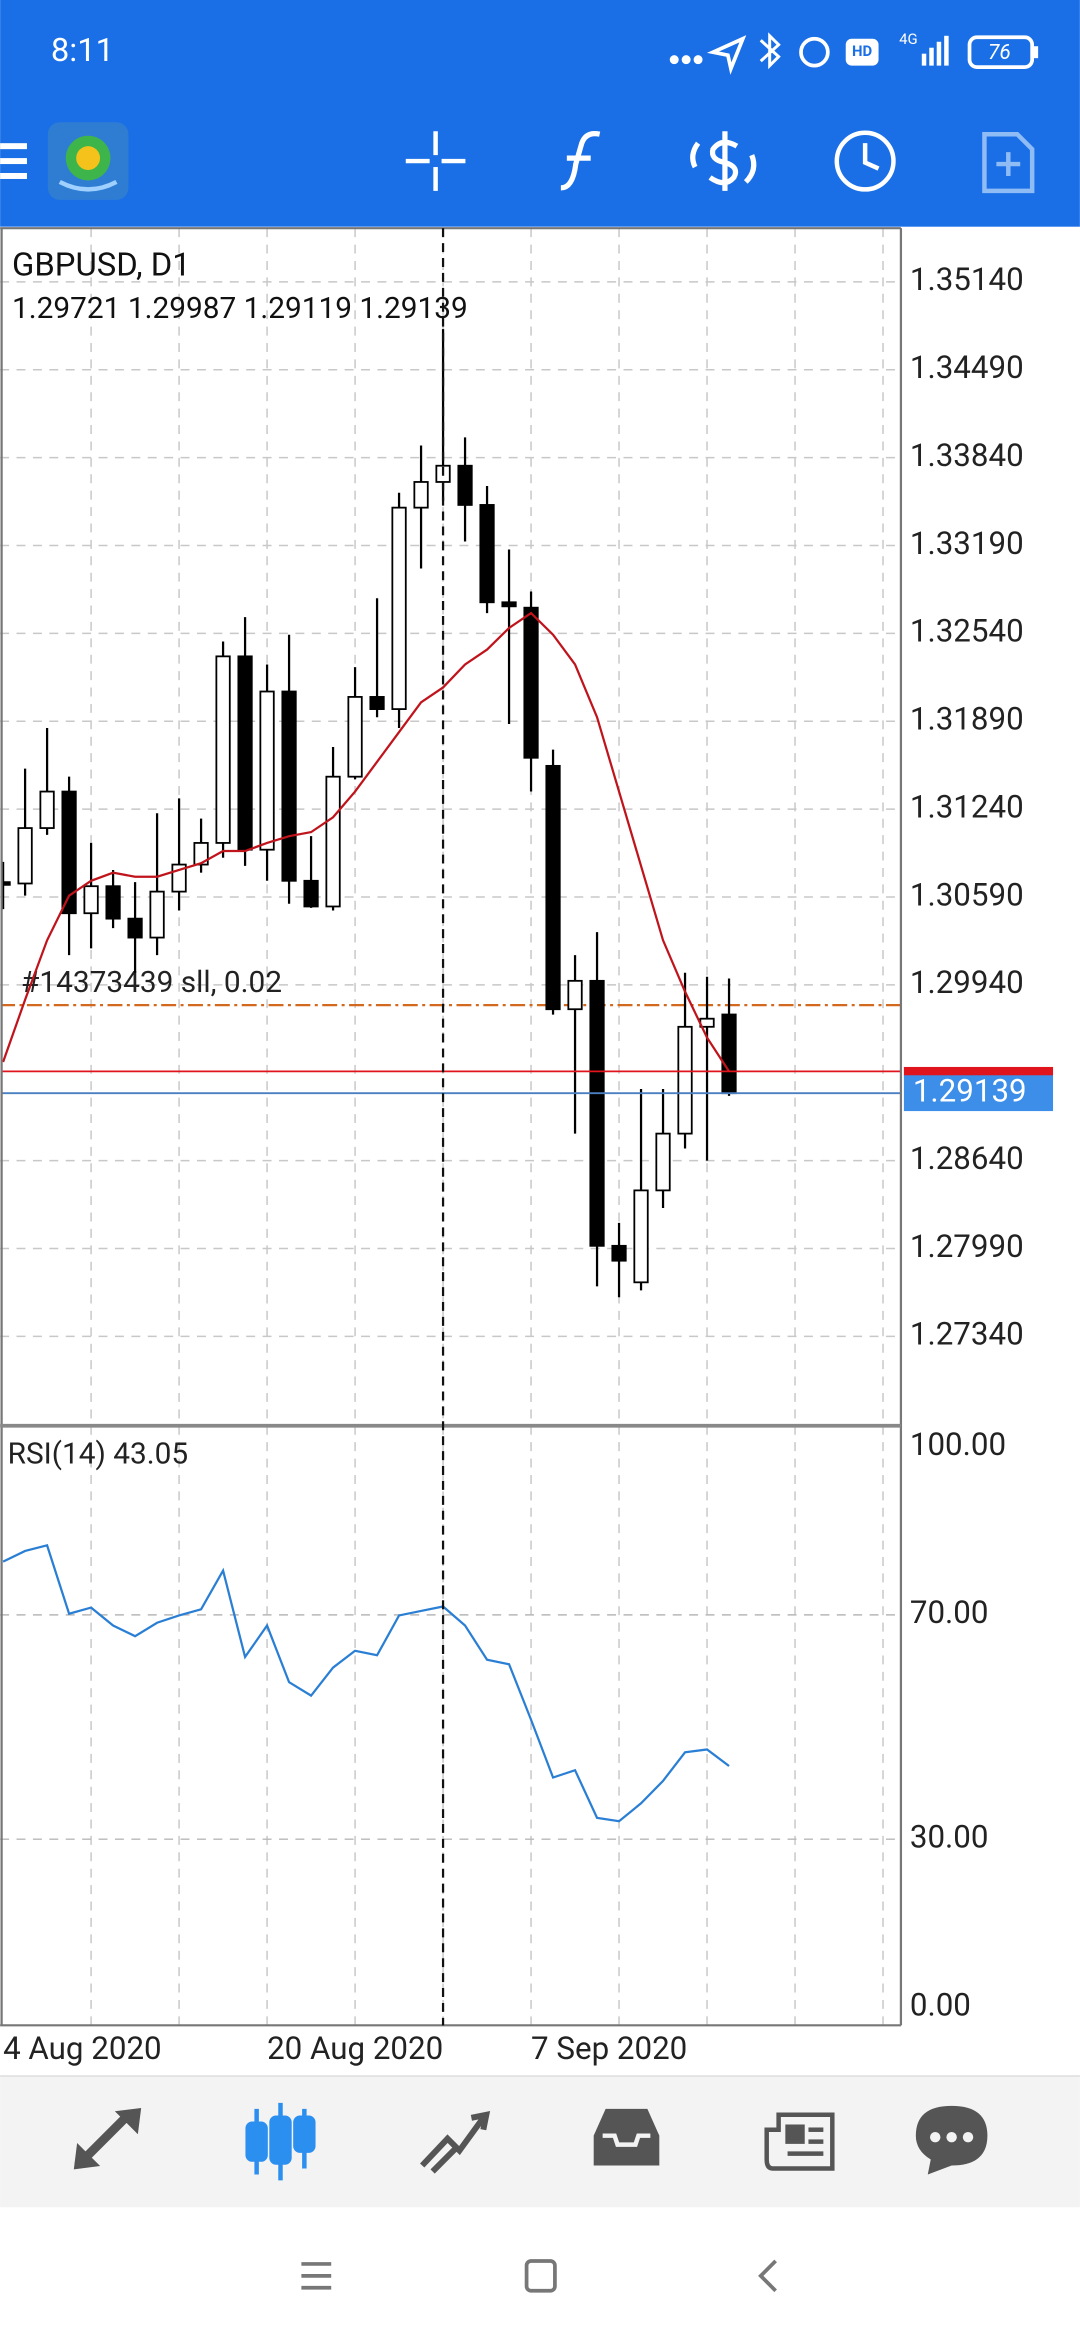  Describe the element at coordinates (98, 1453) in the screenshot. I see `rsi-title: RSI(14) 43.05` at that location.